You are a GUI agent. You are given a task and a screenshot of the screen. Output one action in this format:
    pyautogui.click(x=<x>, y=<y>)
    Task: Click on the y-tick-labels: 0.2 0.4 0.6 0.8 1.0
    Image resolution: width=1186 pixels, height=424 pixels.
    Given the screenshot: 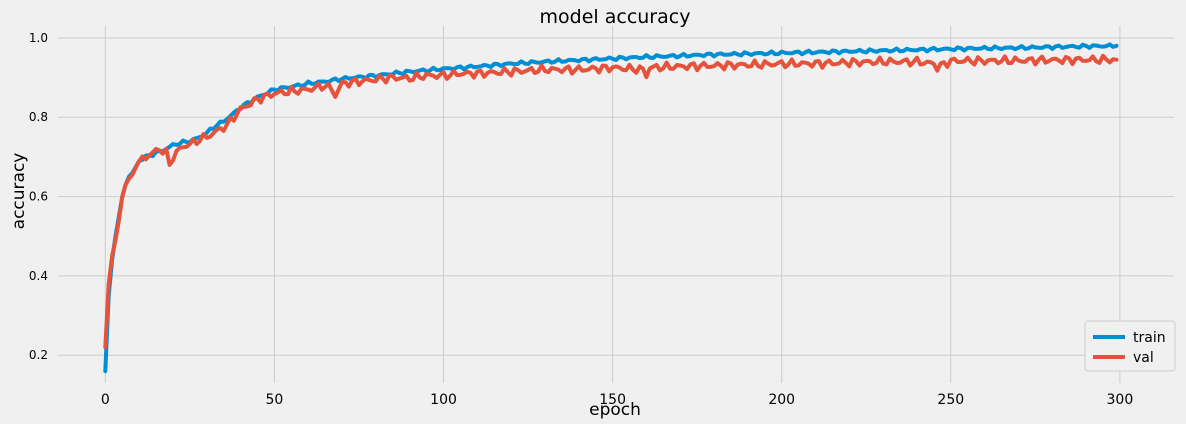 What is the action you would take?
    pyautogui.click(x=38, y=196)
    